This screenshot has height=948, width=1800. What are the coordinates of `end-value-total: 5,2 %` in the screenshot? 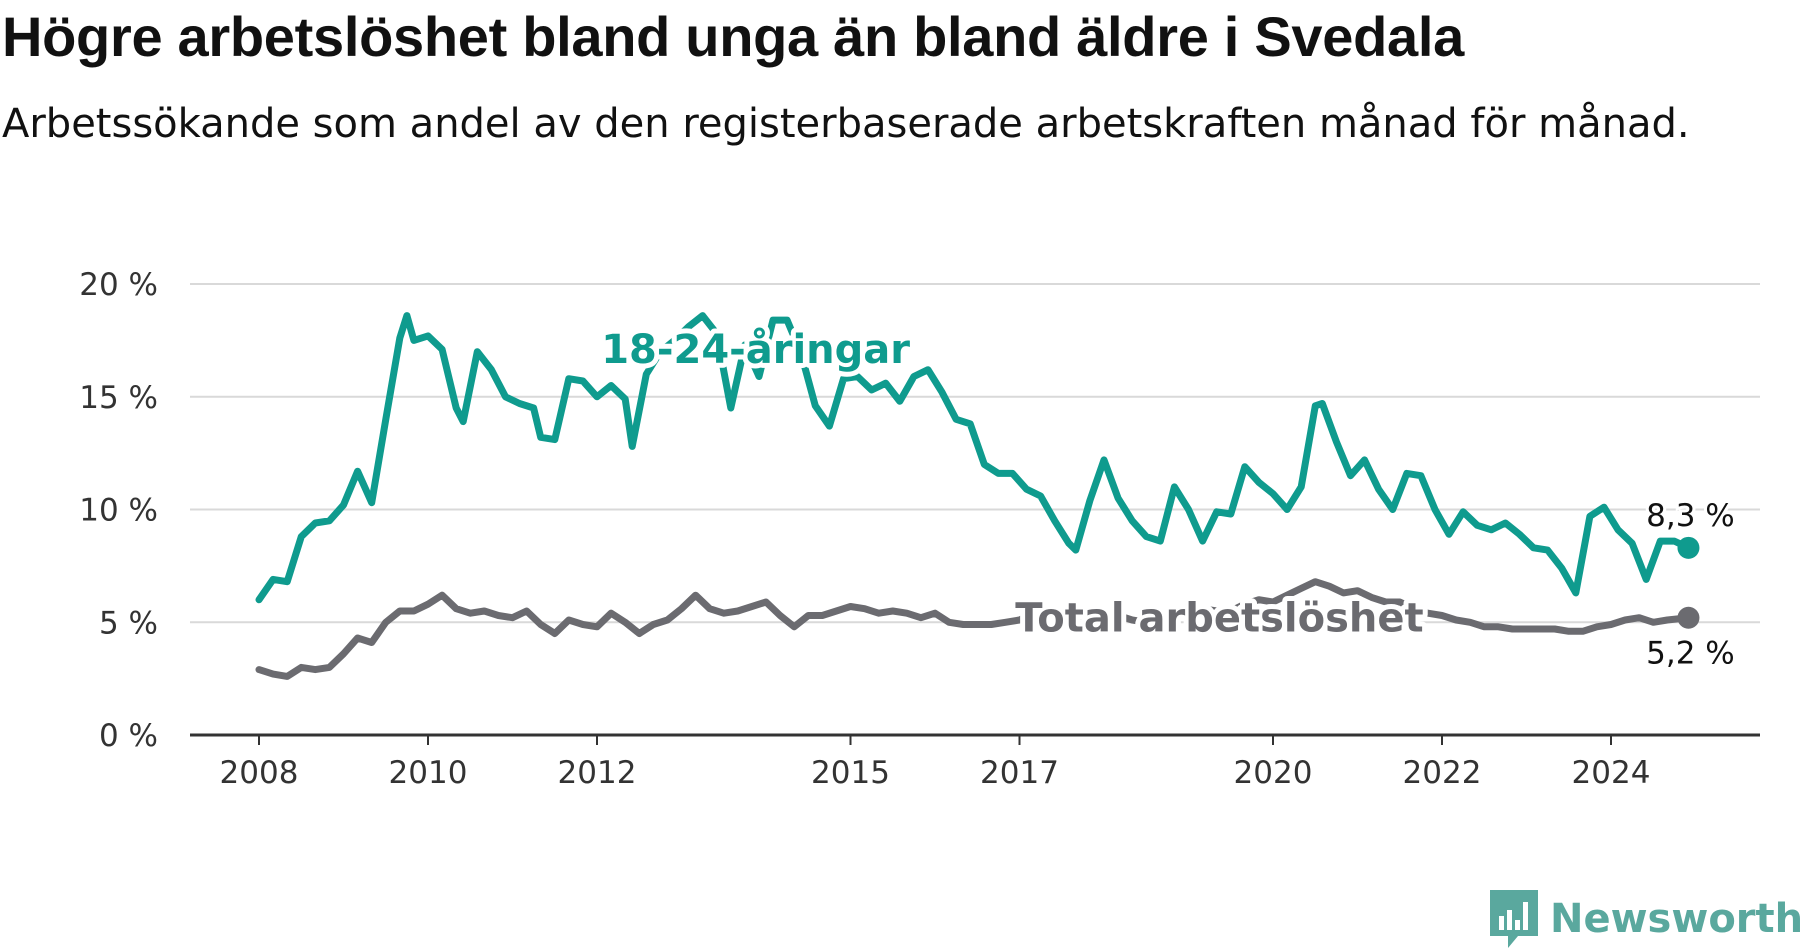 It's located at (1690, 654).